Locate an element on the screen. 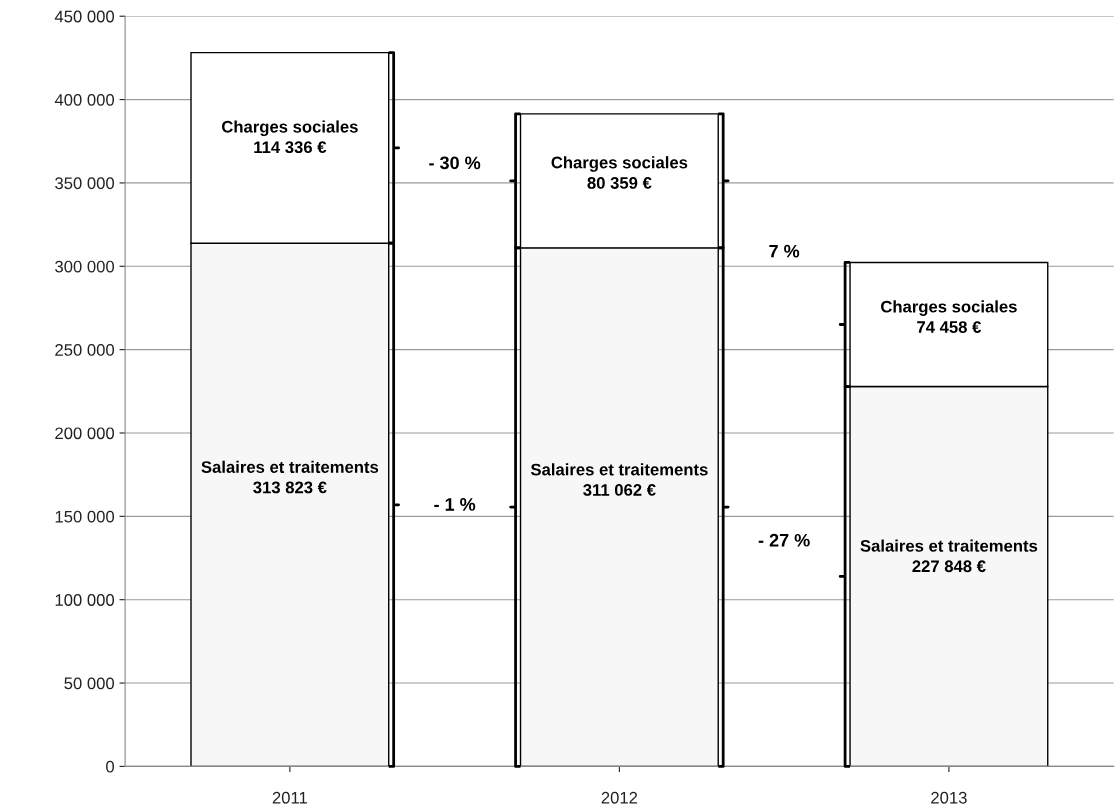 Image resolution: width=1117 pixels, height=811 pixels. data-label: 227 848 € is located at coordinates (949, 566).